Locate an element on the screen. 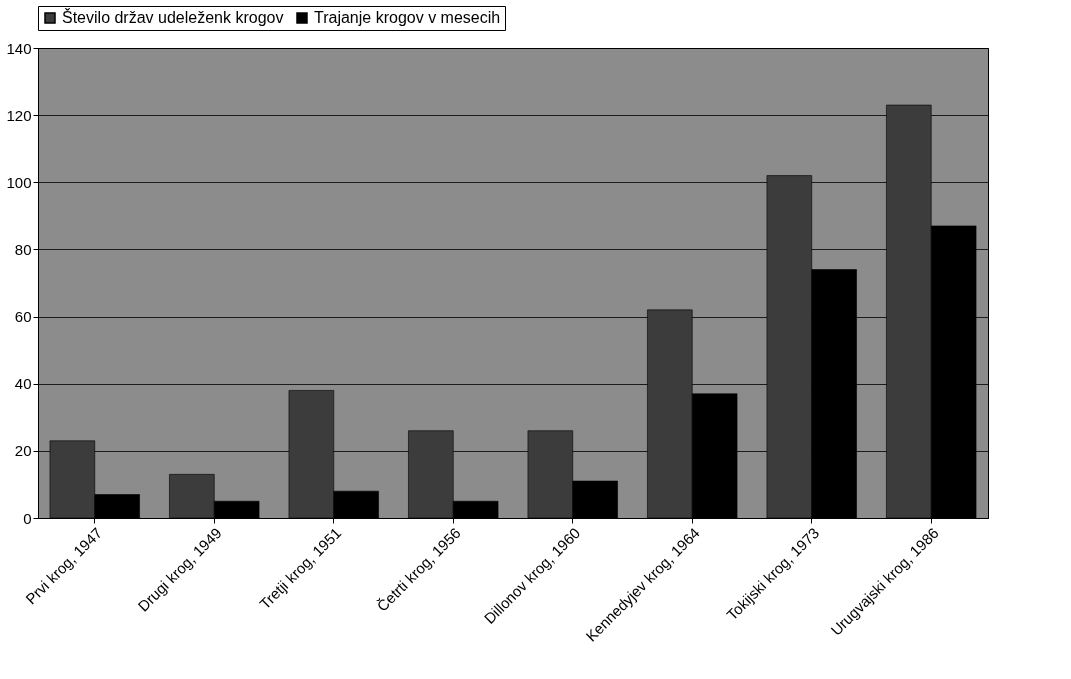  y-tick-label: 0 is located at coordinates (27, 518).